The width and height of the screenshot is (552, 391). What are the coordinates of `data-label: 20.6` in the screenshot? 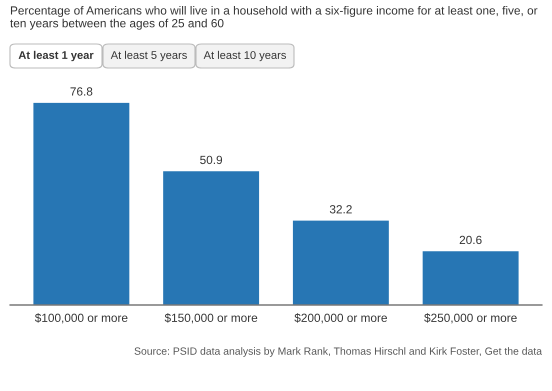 It's located at (471, 240).